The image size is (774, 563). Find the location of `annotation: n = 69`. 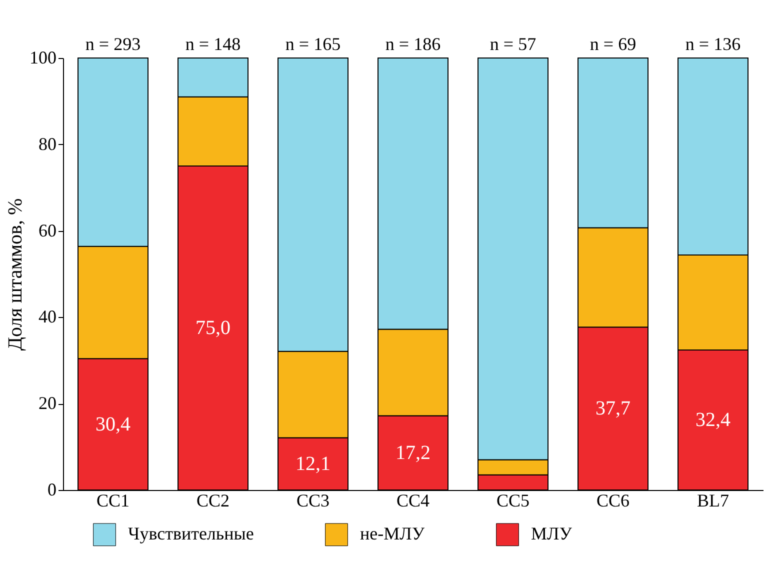

annotation: n = 69 is located at coordinates (613, 44).